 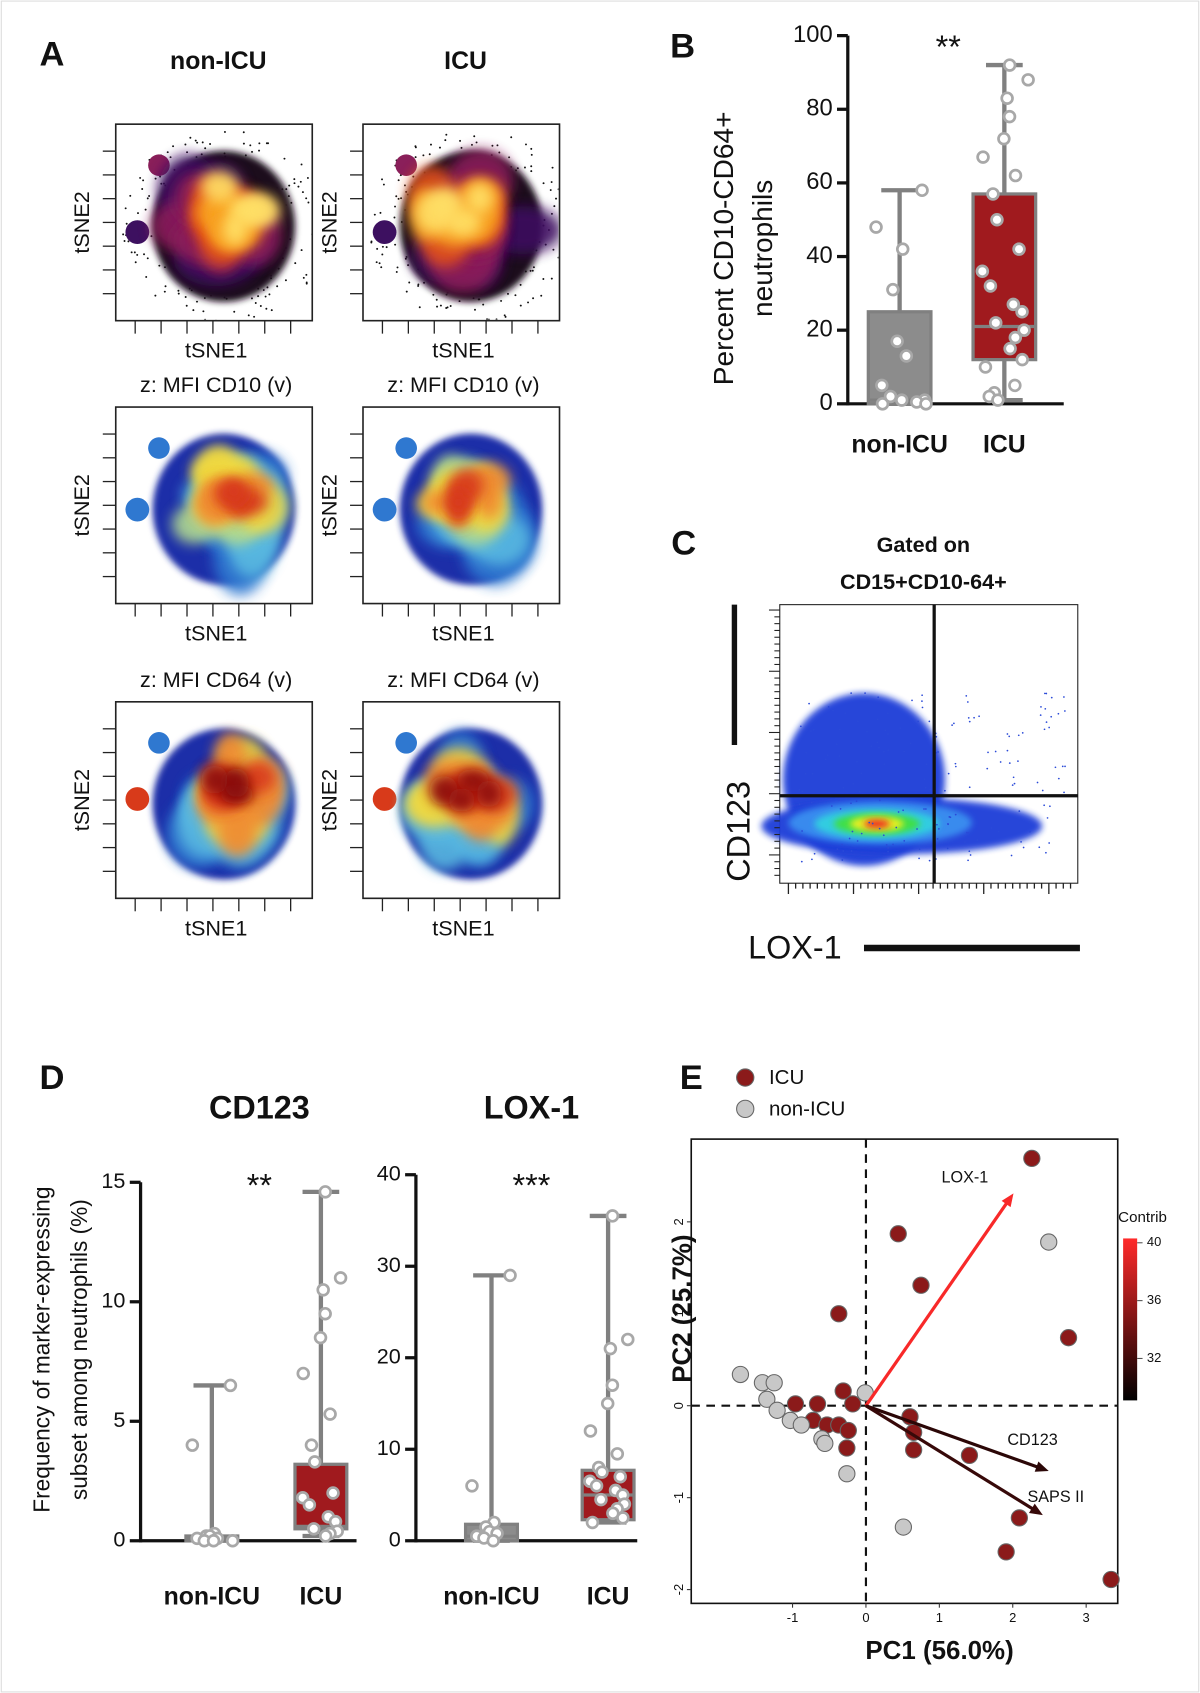 What do you see at coordinates (745, 1077) in the screenshot?
I see `legend-marker` at bounding box center [745, 1077].